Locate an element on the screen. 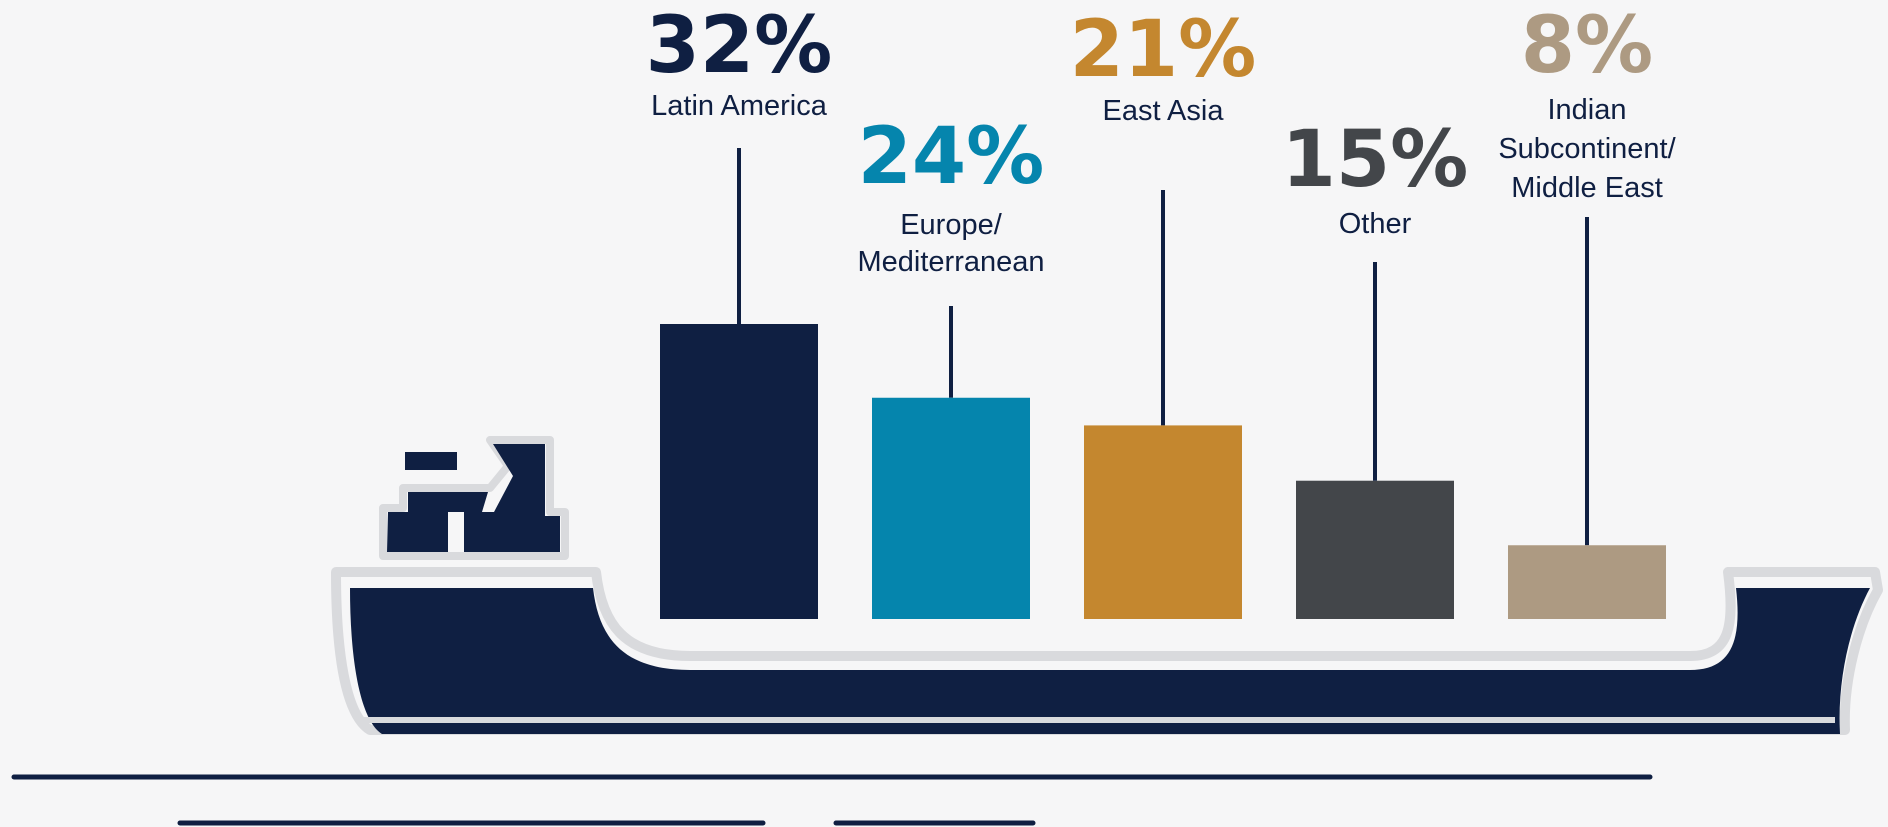  value-label: 24% is located at coordinates (951, 157).